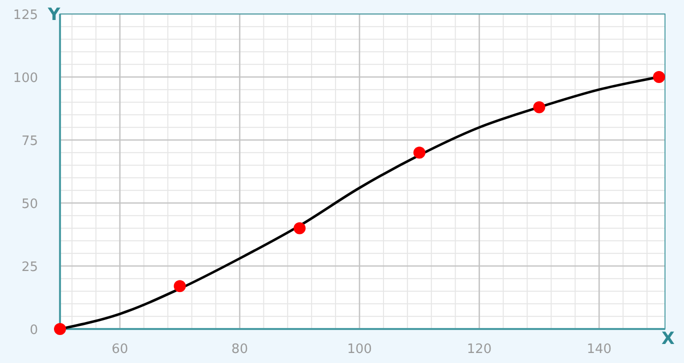 The height and width of the screenshot is (363, 684). I want to click on x-tick-label: 100, so click(359, 349).